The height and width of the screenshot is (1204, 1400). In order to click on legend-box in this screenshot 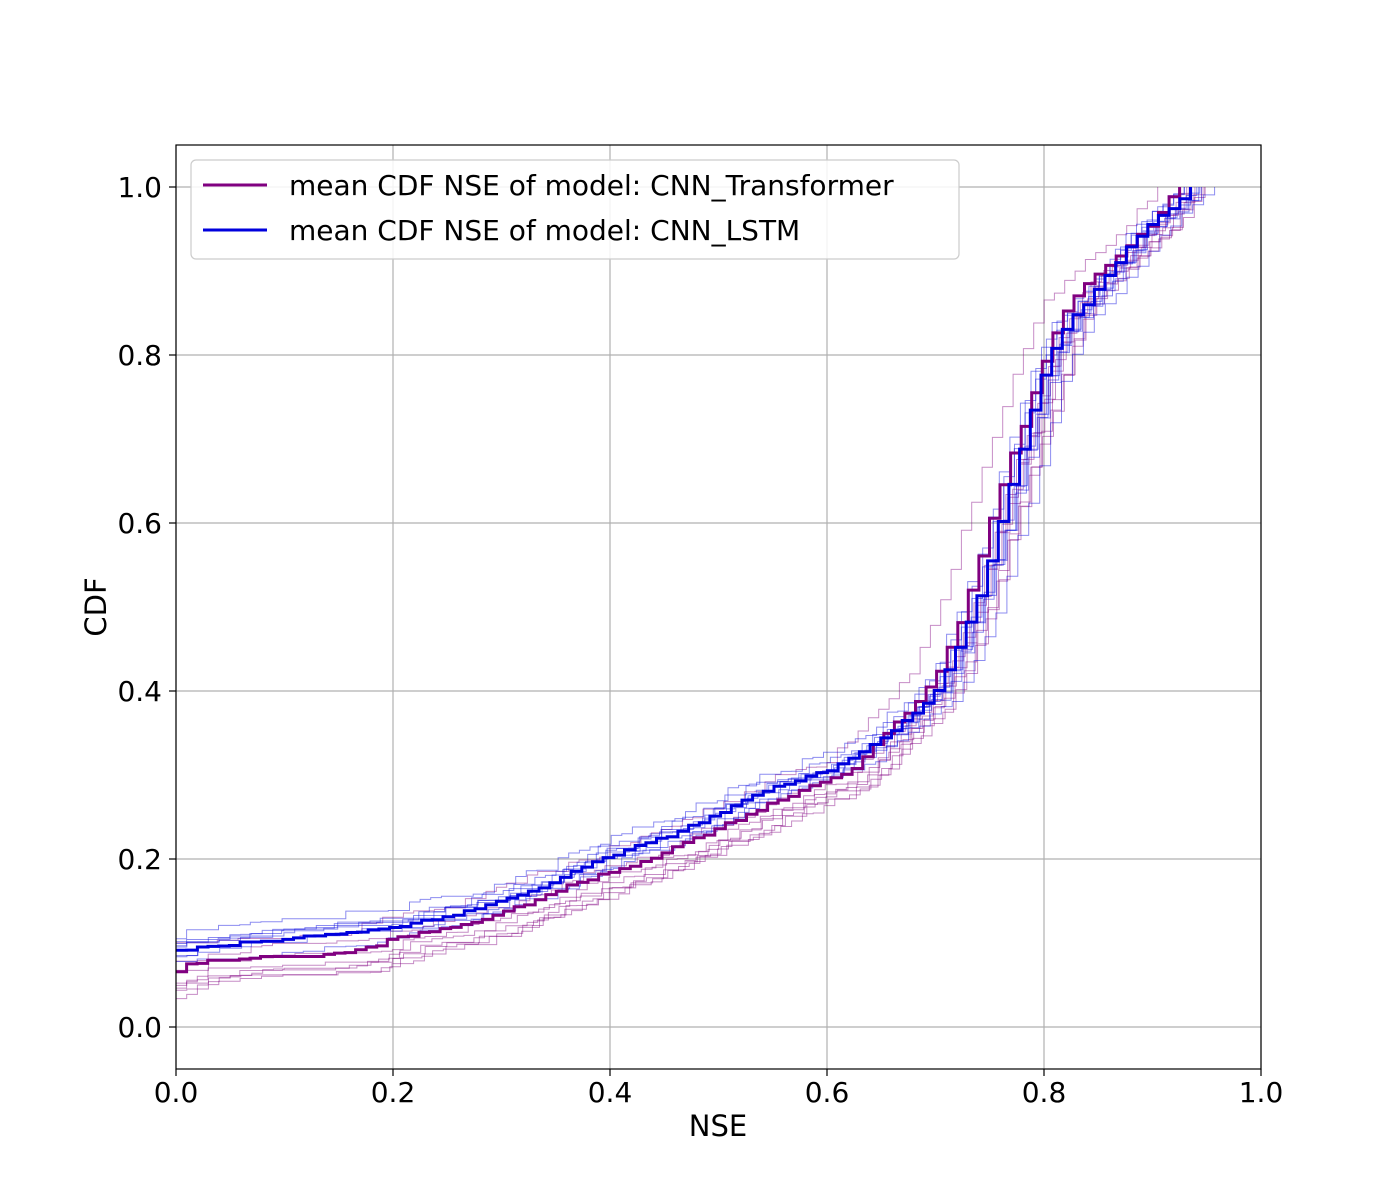, I will do `click(575, 209)`.